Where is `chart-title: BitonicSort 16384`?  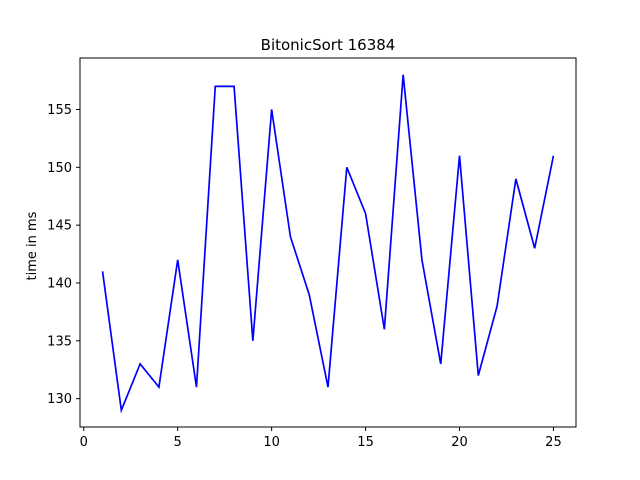 chart-title: BitonicSort 16384 is located at coordinates (328, 45).